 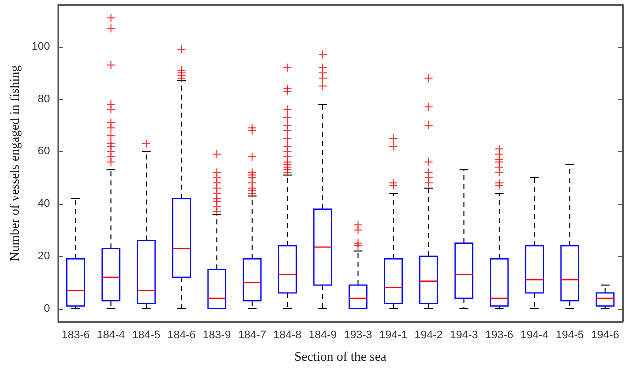 I want to click on x-tick-label: 184-8, so click(x=288, y=336).